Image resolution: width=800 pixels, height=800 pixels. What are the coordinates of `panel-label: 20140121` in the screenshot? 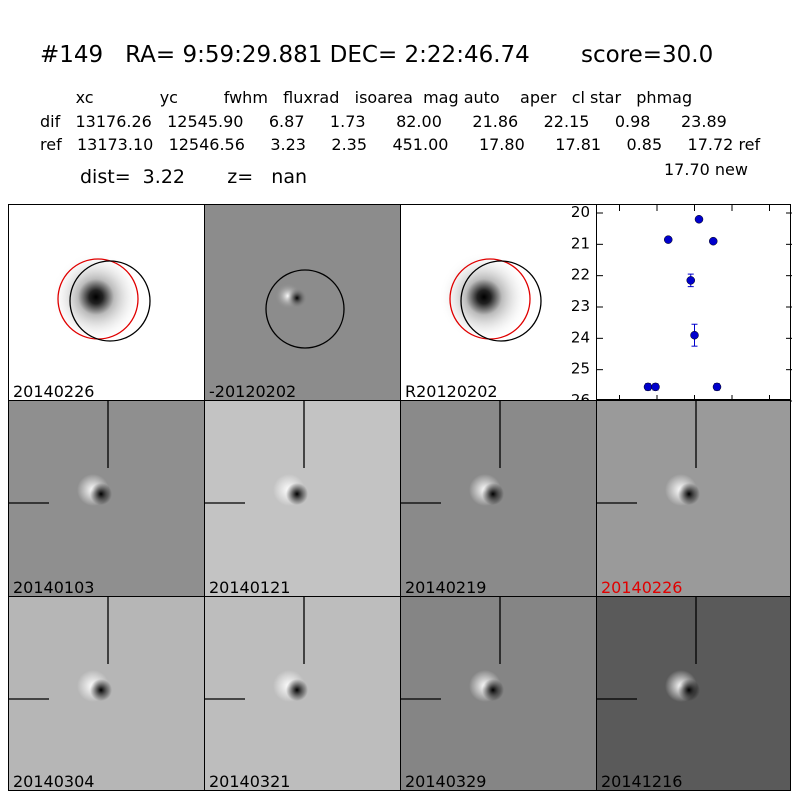 It's located at (250, 587).